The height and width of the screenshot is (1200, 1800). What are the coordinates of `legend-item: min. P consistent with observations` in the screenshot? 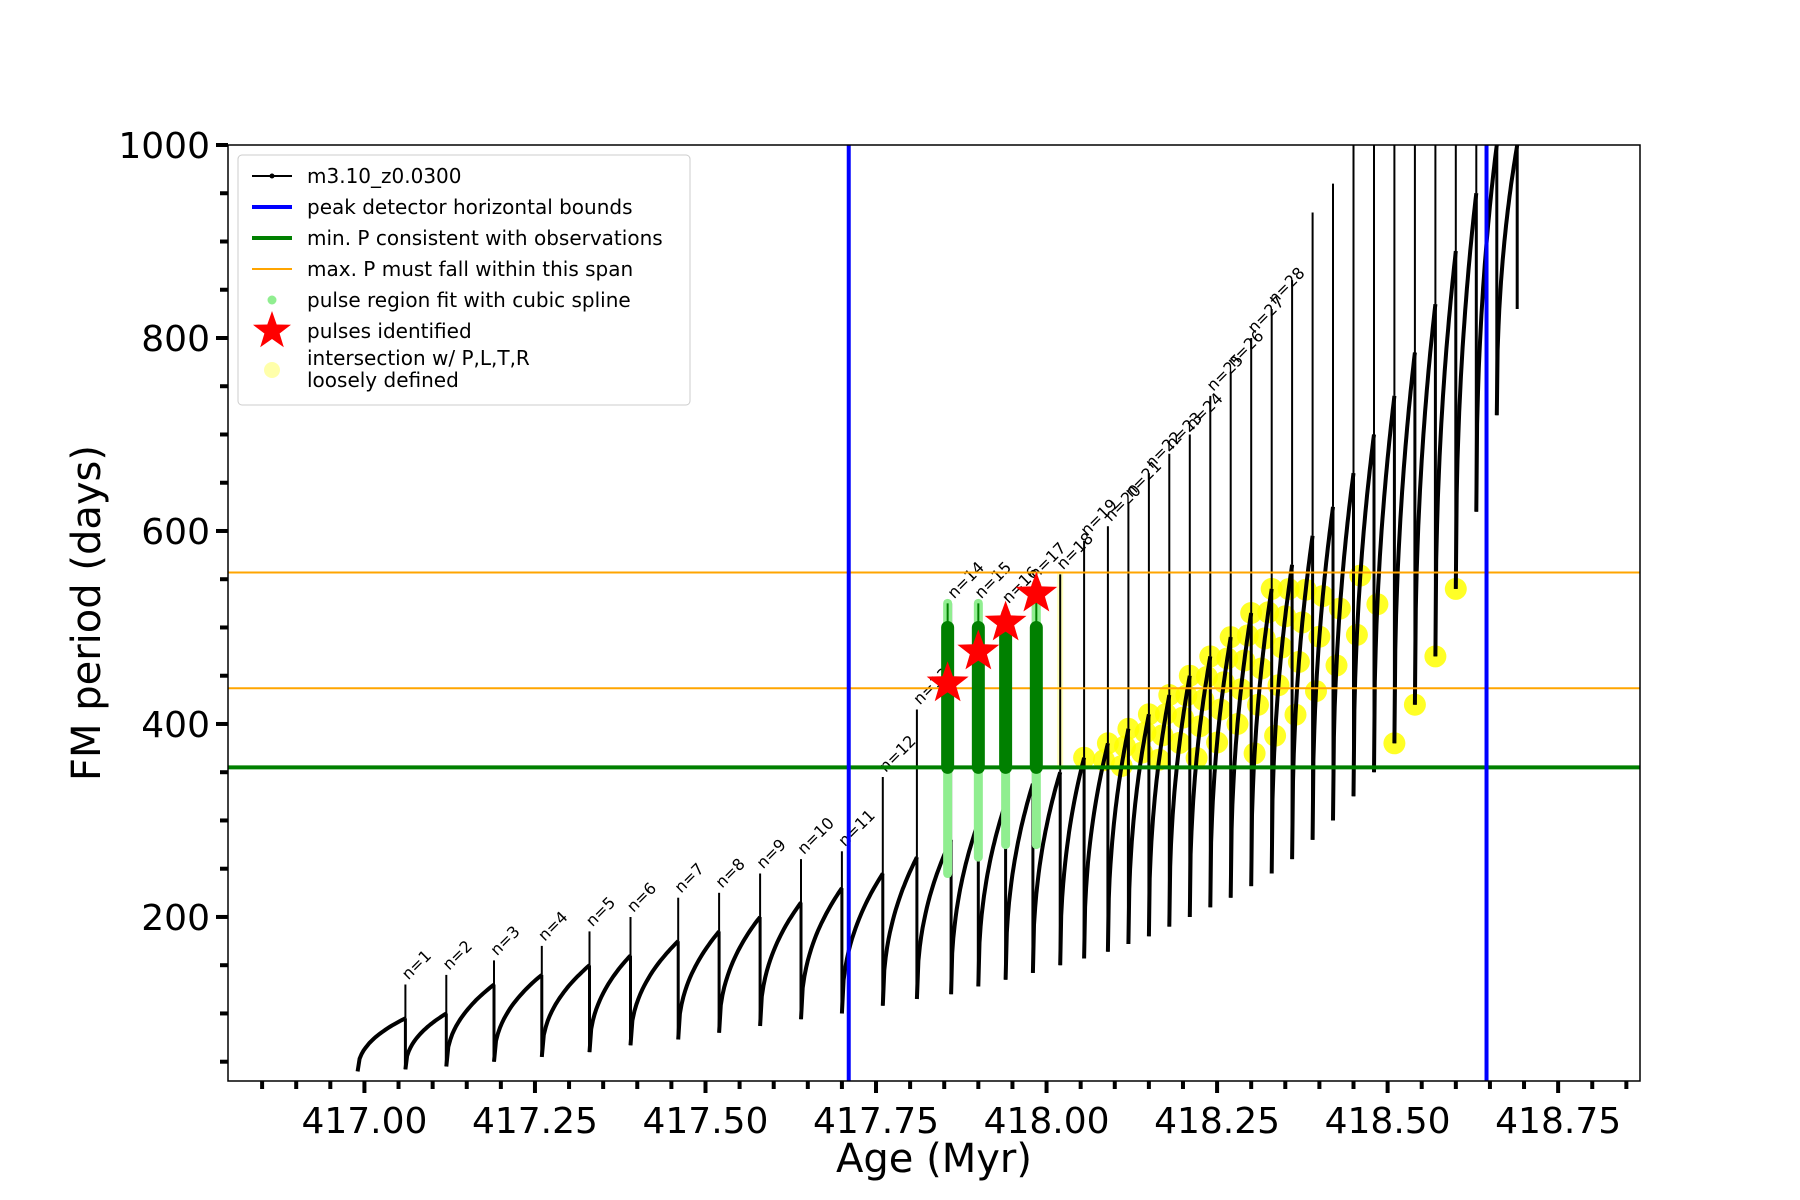 It's located at (457, 238).